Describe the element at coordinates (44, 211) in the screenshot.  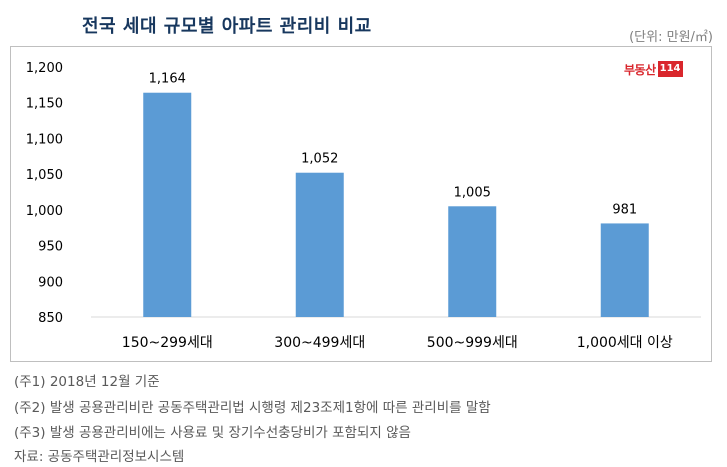
I see `y-tick-label: 1,000` at that location.